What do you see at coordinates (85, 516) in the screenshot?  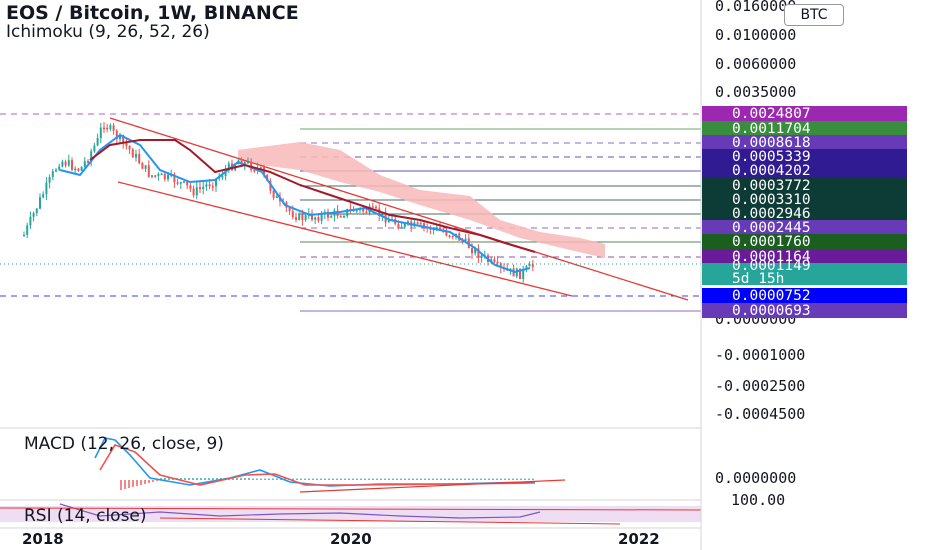 I see `rsi-legend: RSI (14, close)` at bounding box center [85, 516].